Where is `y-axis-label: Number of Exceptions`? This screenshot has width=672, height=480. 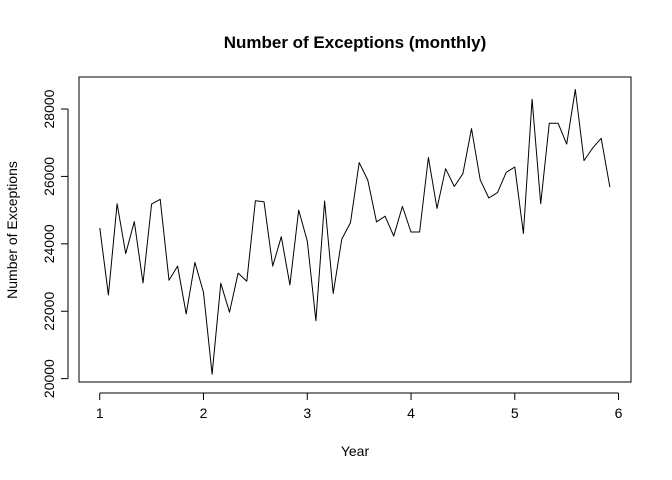 y-axis-label: Number of Exceptions is located at coordinates (12, 230).